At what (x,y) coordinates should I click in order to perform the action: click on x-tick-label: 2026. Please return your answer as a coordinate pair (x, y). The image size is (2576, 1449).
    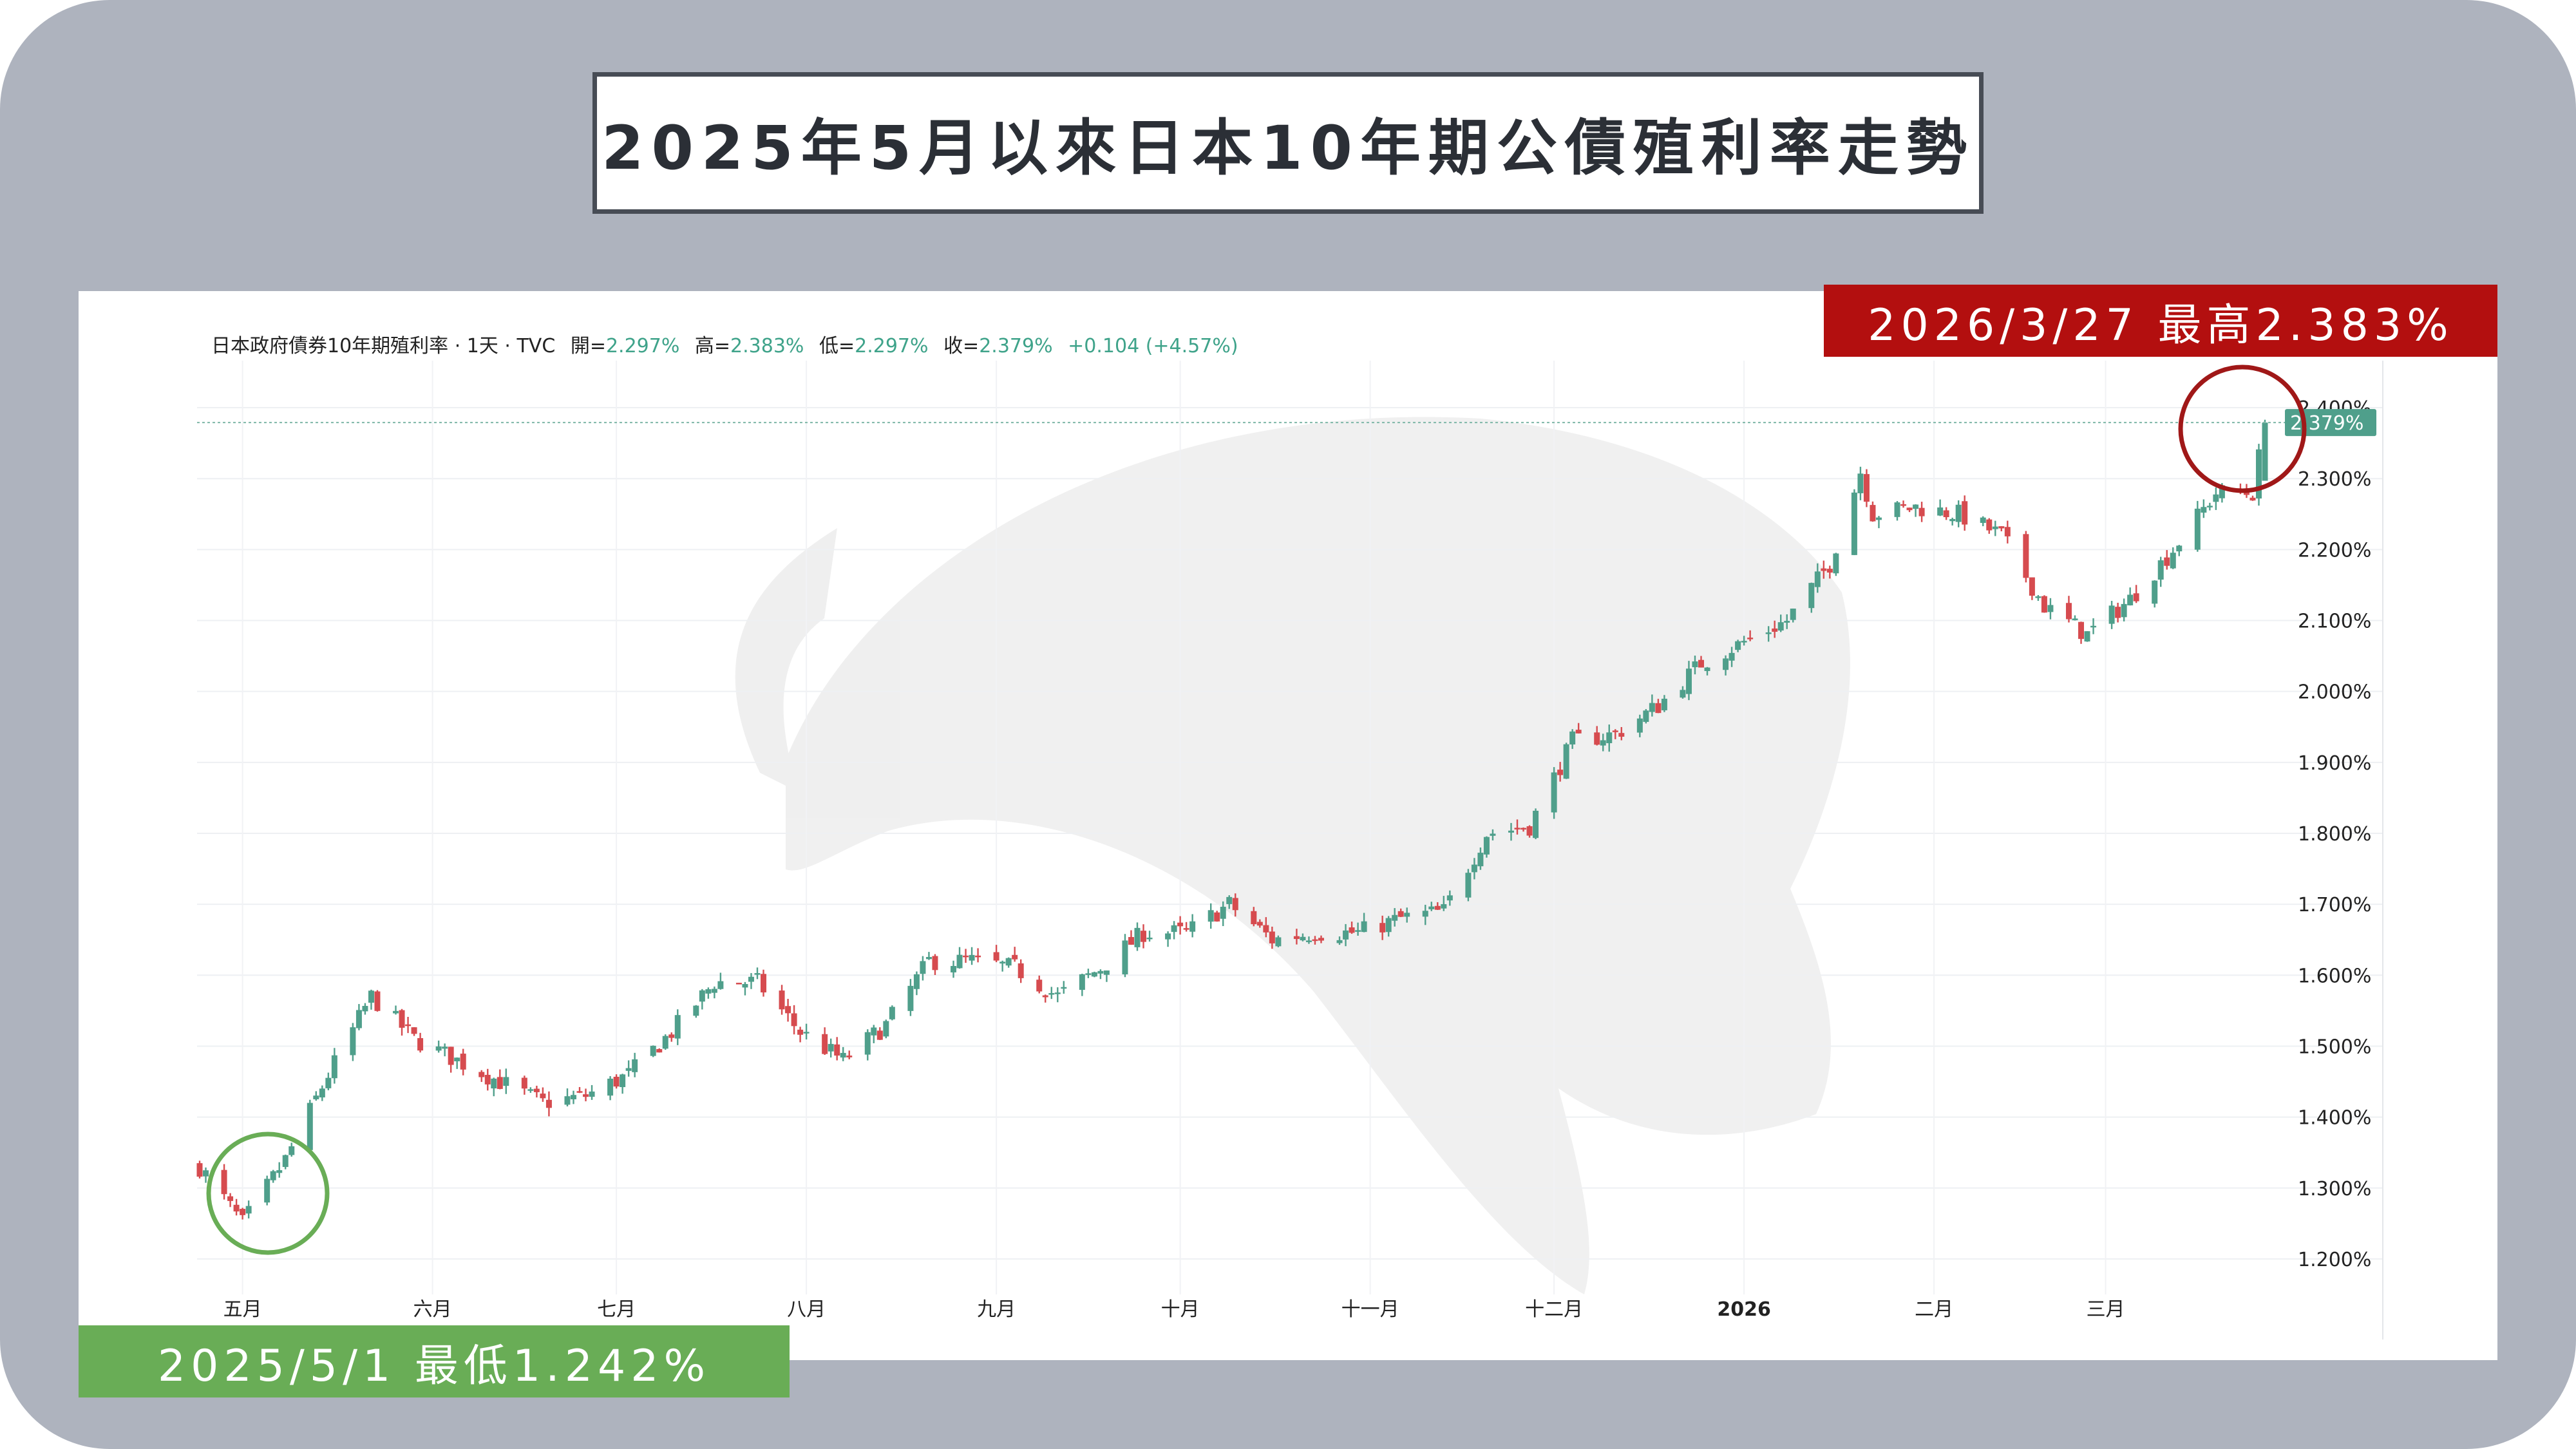
    Looking at the image, I should click on (1744, 1309).